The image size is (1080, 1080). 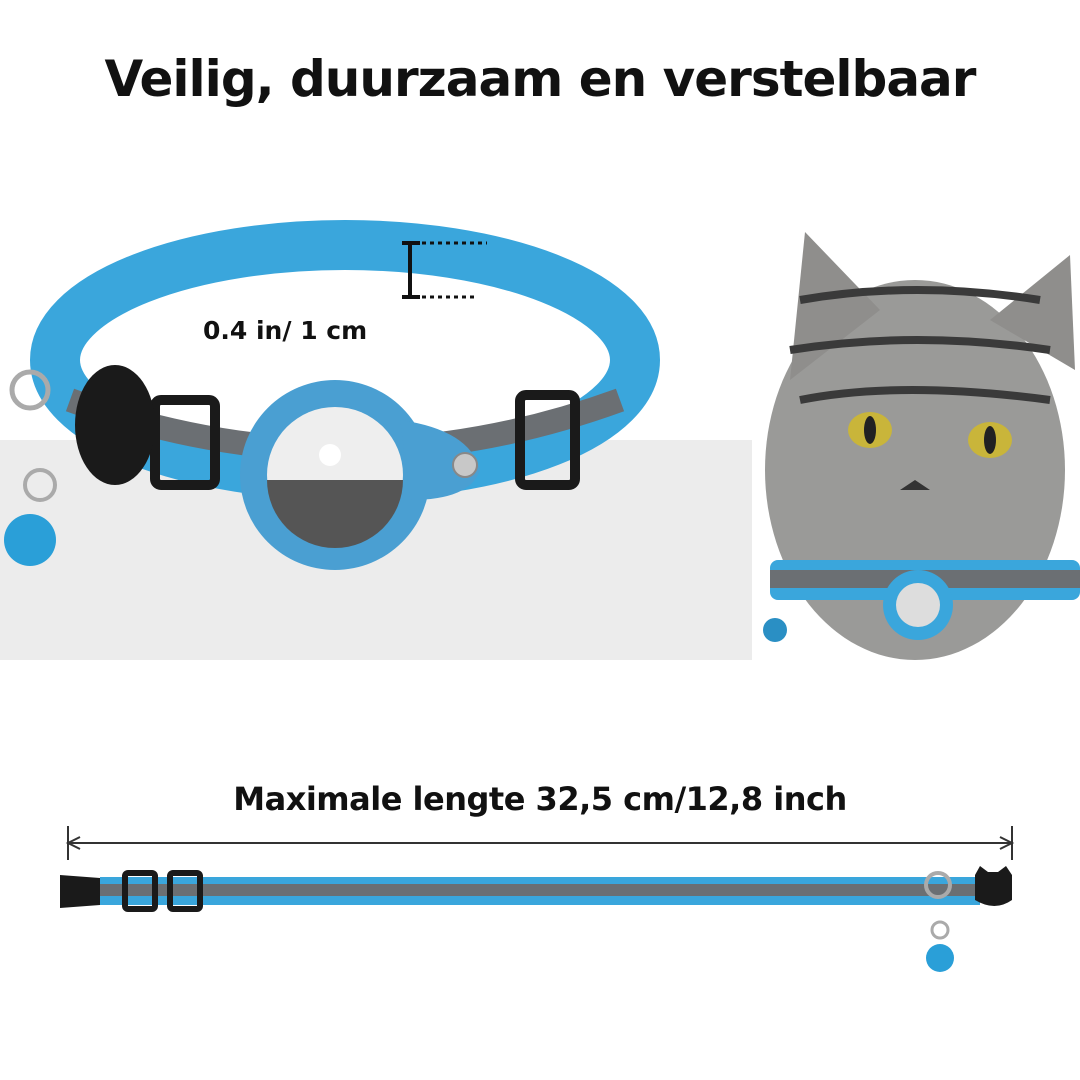 What do you see at coordinates (444, 270) in the screenshot?
I see `width-indicator` at bounding box center [444, 270].